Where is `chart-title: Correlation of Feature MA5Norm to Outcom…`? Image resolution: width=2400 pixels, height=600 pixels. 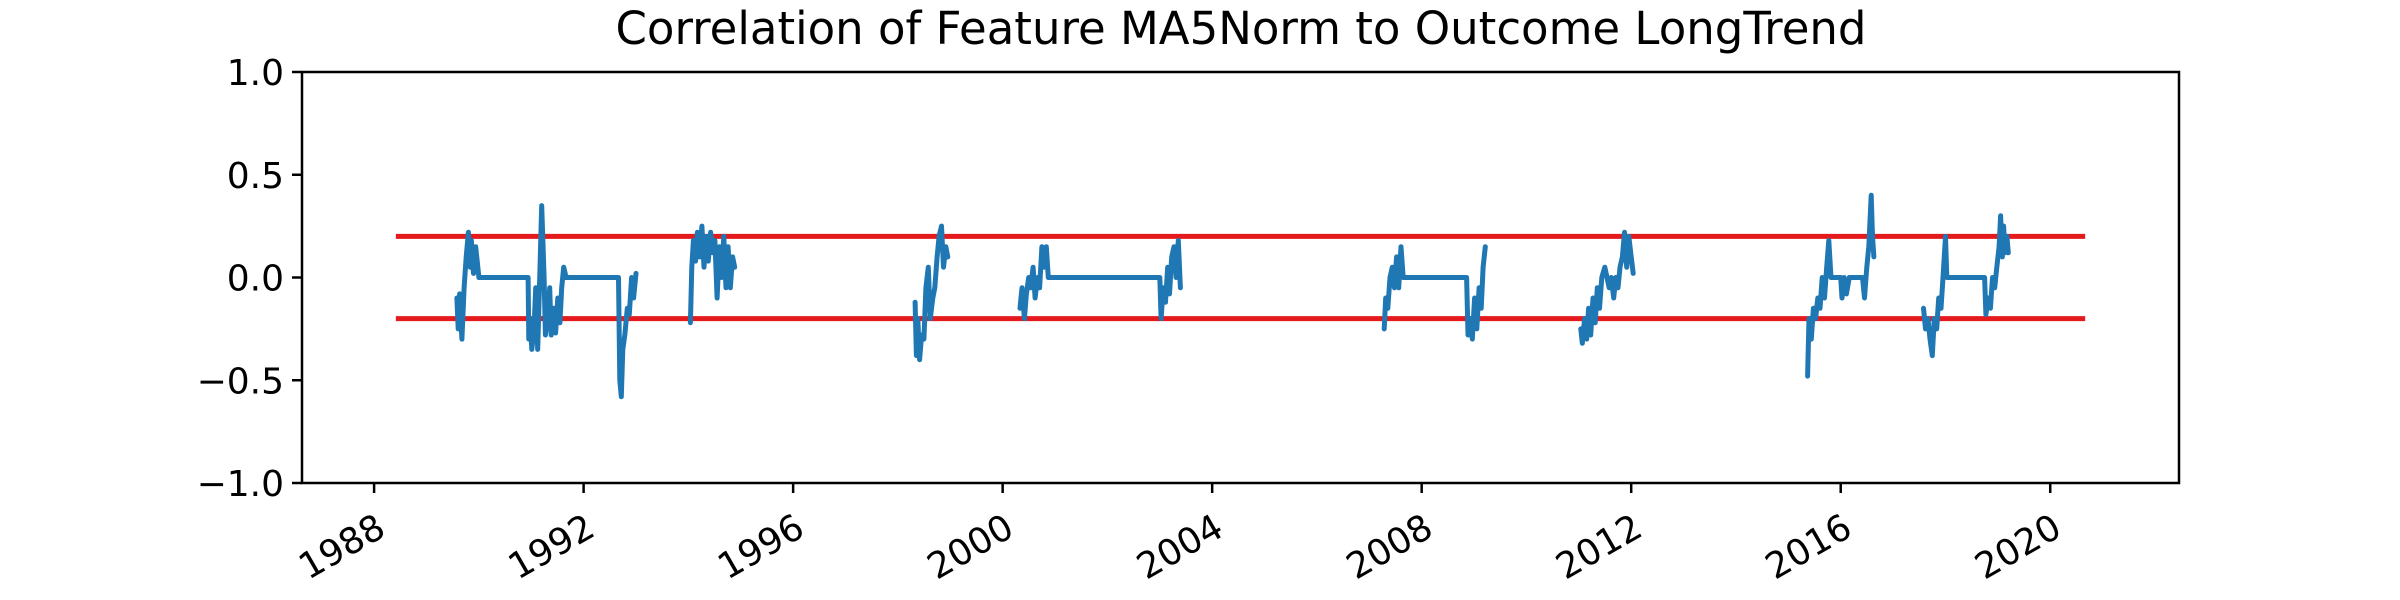
chart-title: Correlation of Feature MA5Norm to Outcom… is located at coordinates (1241, 28).